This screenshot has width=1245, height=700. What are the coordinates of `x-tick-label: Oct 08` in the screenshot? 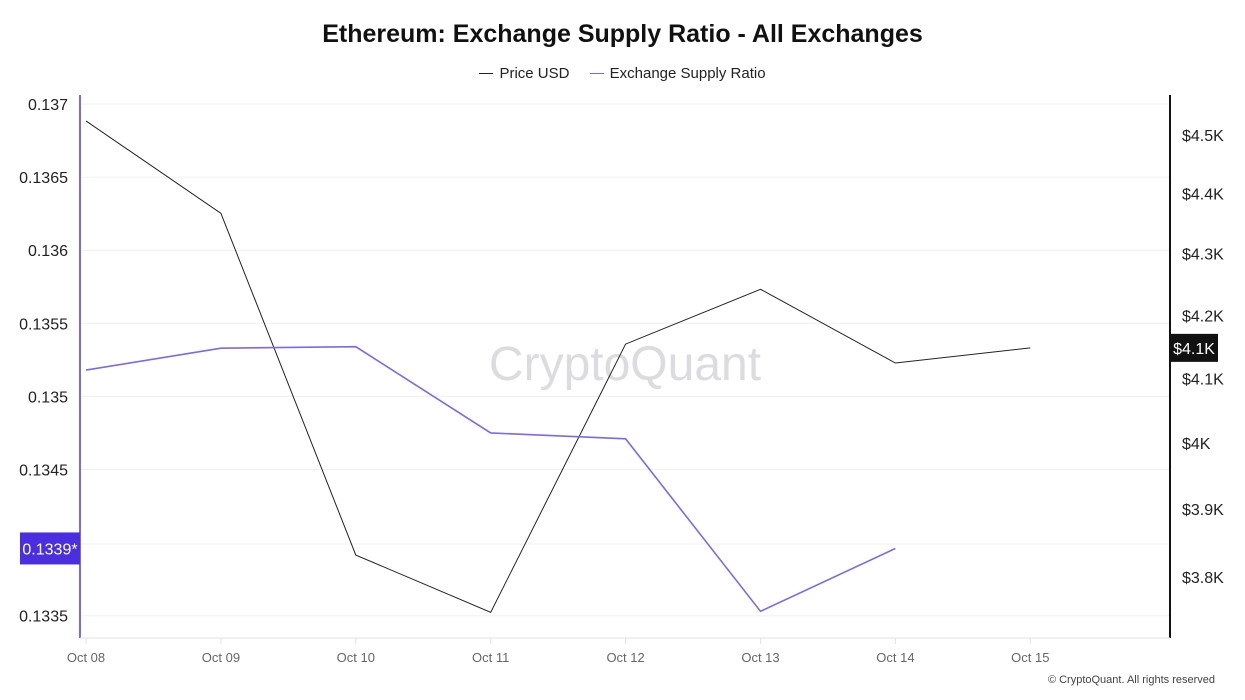 It's located at (86, 657).